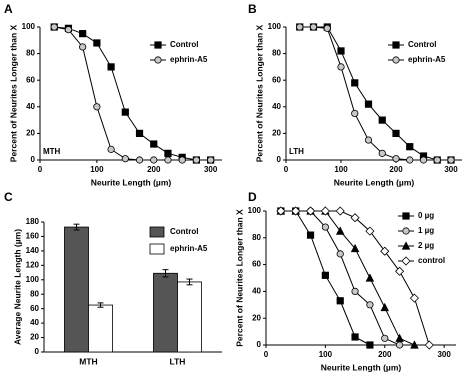  I want to click on series-line, so click(347, 278).